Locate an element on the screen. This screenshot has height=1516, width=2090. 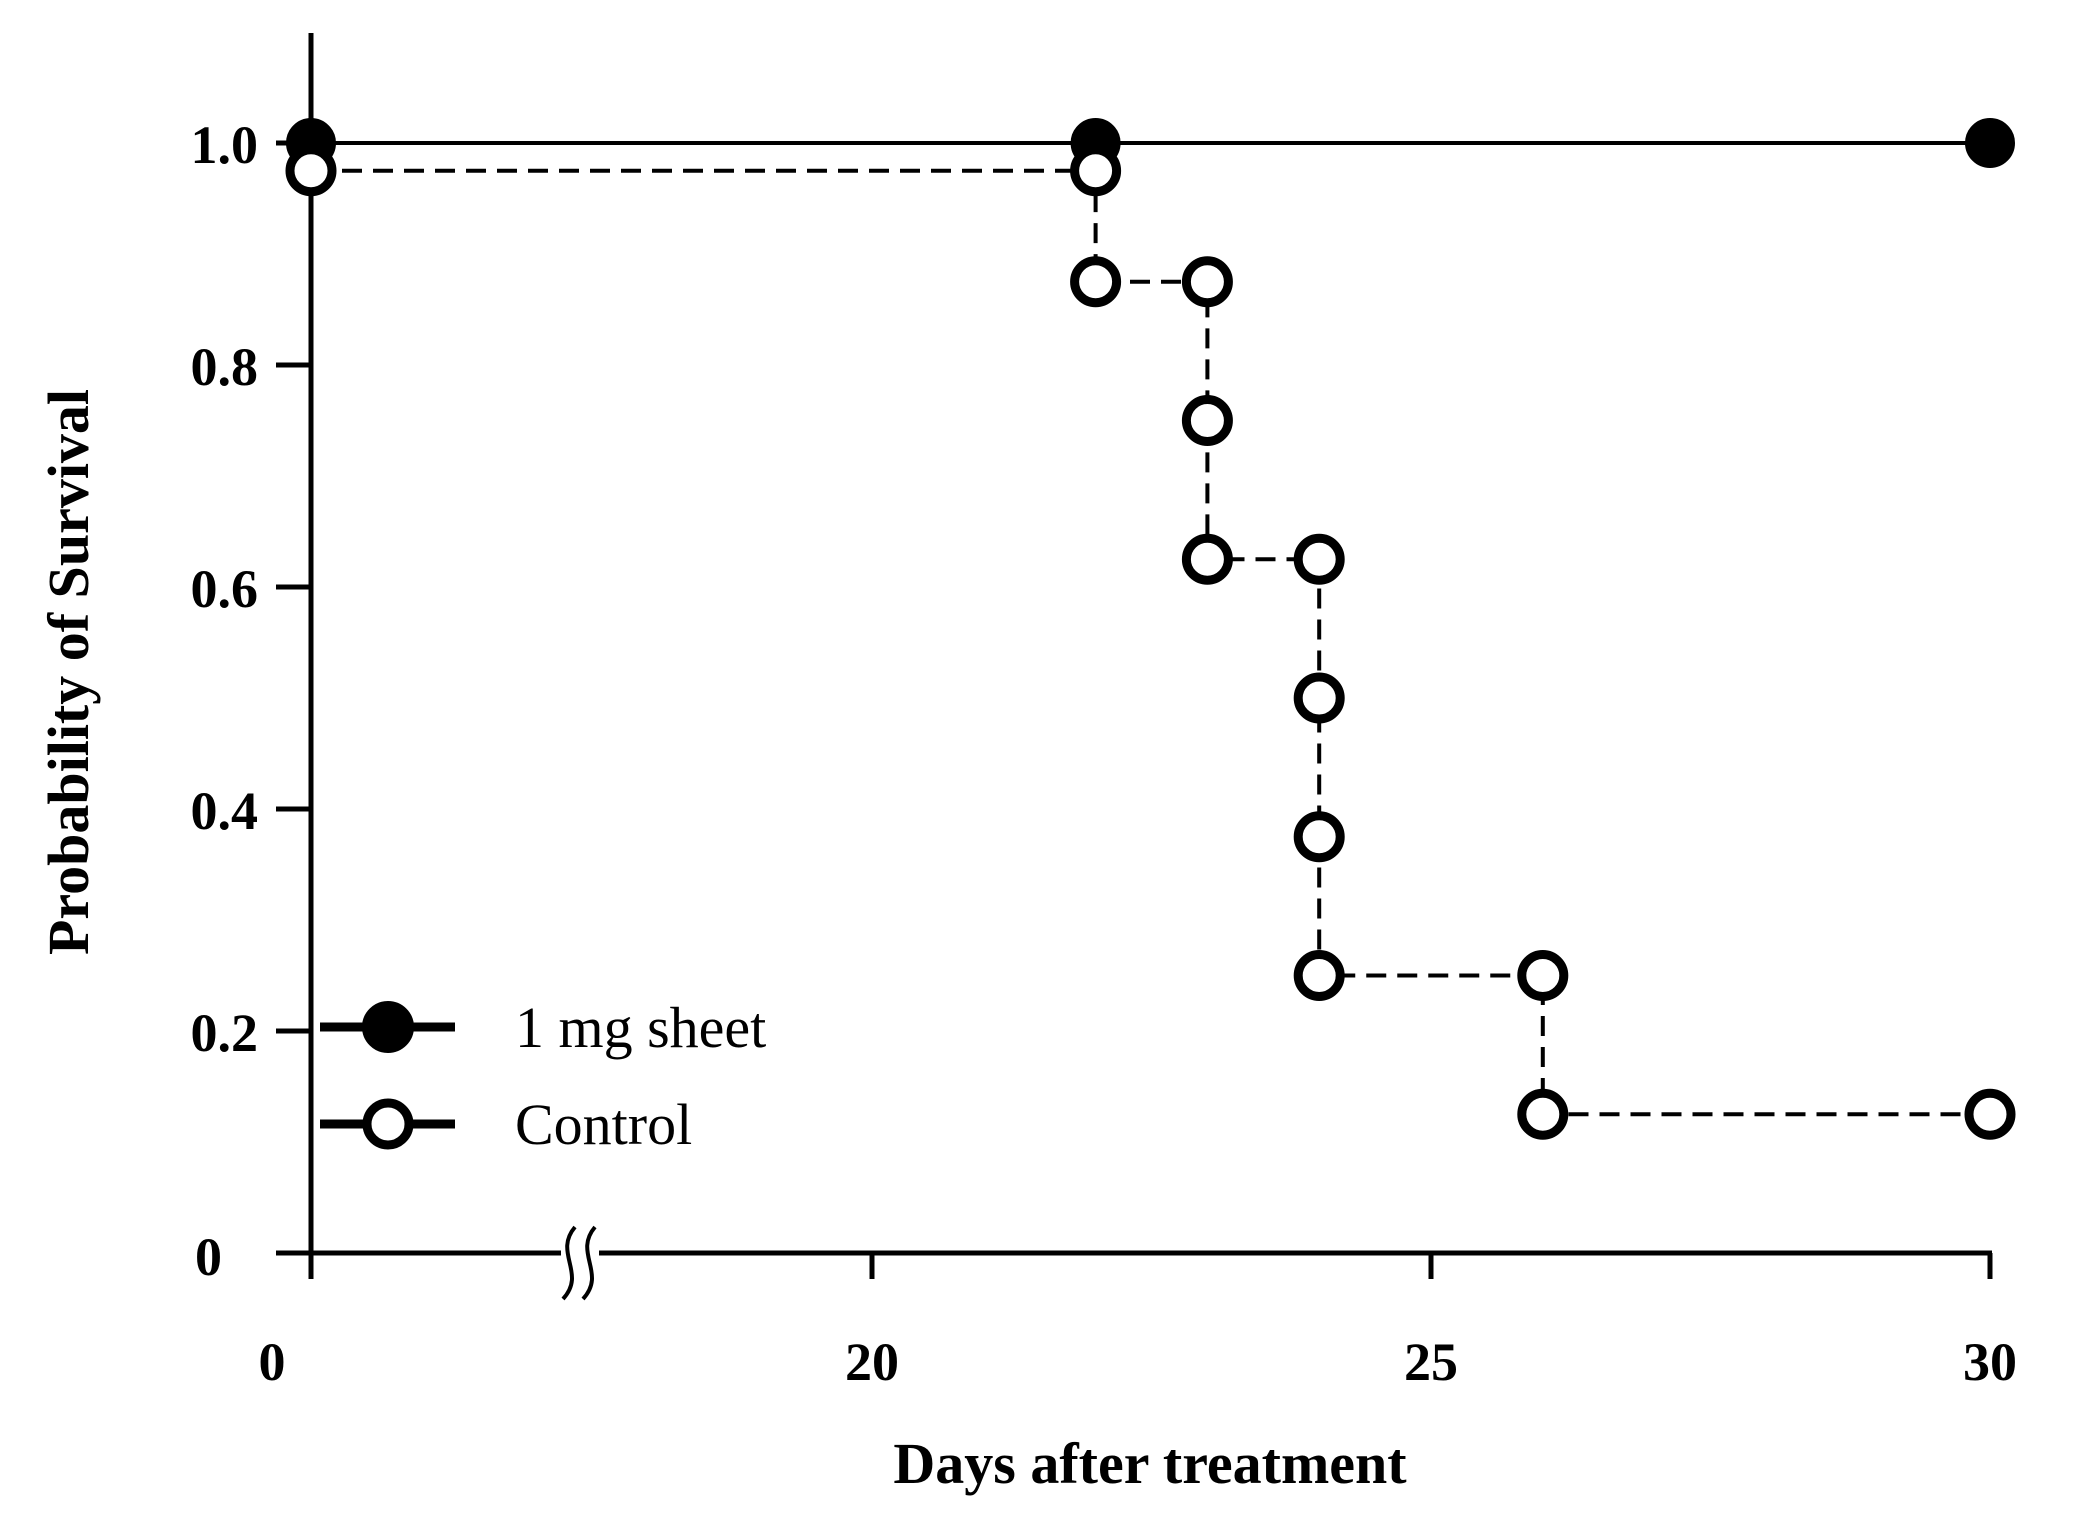
x-tick-label: 25 is located at coordinates (1431, 1362).